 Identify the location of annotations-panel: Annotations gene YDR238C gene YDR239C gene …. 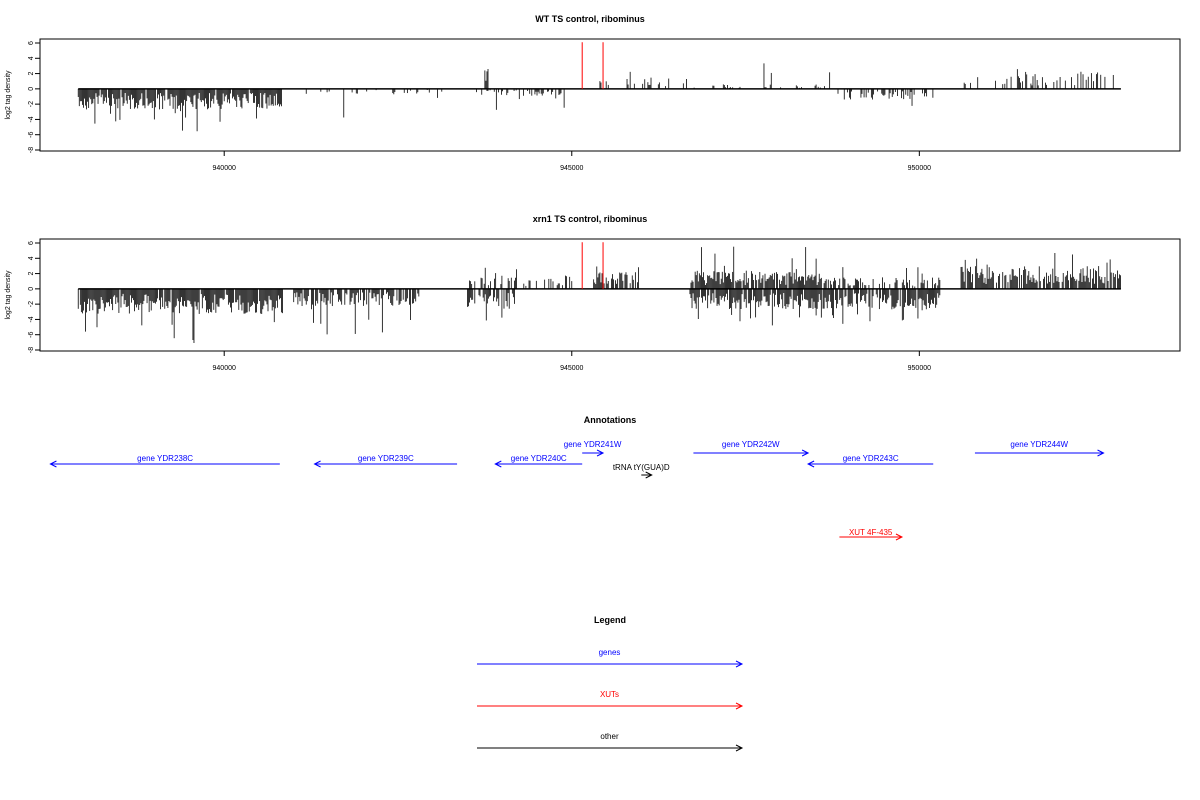
(577, 478).